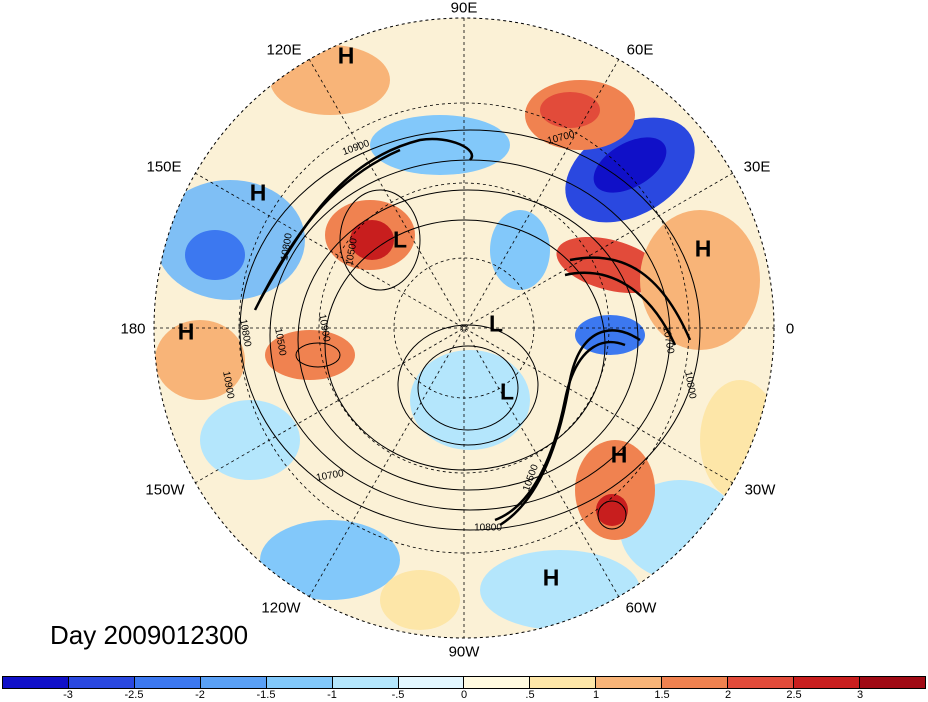 This screenshot has width=928, height=702. What do you see at coordinates (728, 695) in the screenshot?
I see `colorbar-tick-label: 2` at bounding box center [728, 695].